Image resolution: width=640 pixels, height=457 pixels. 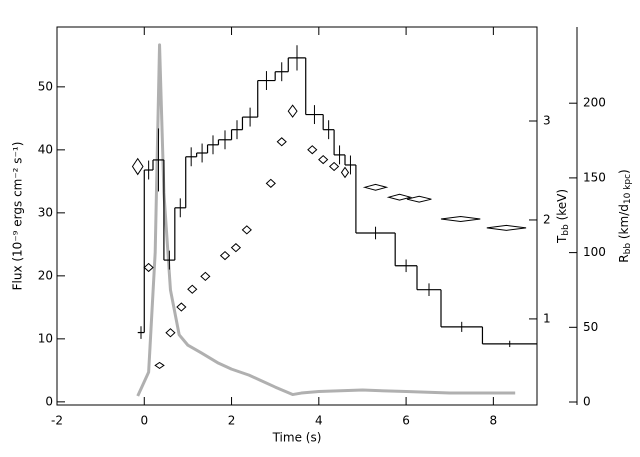 What do you see at coordinates (45, 338) in the screenshot?
I see `y-tick-label: 10` at bounding box center [45, 338].